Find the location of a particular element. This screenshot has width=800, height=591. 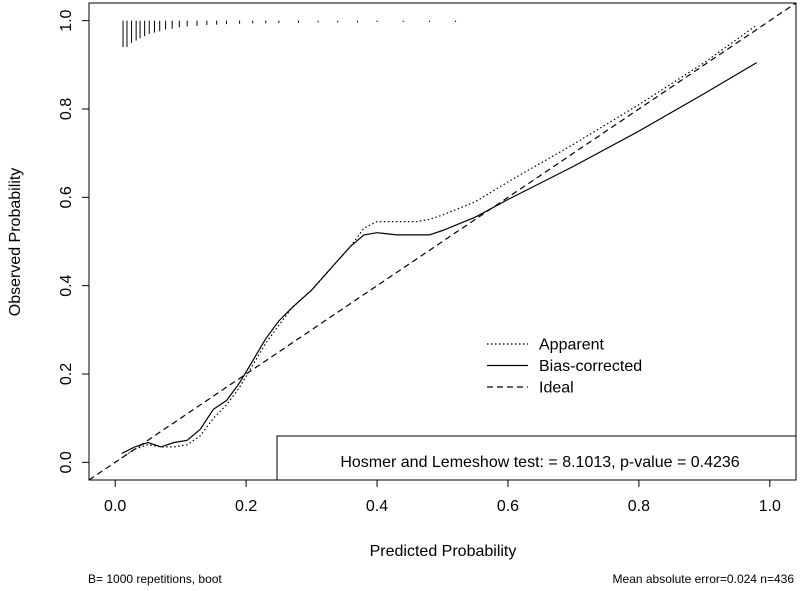

legend-label: Apparent is located at coordinates (571, 345).